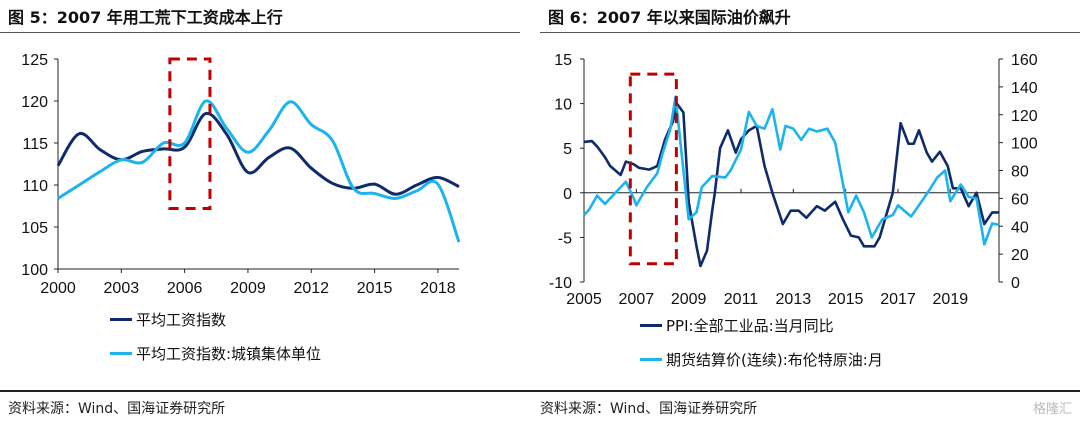 The image size is (1080, 421). What do you see at coordinates (584, 299) in the screenshot?
I see `x-tick-label: 2005` at bounding box center [584, 299].